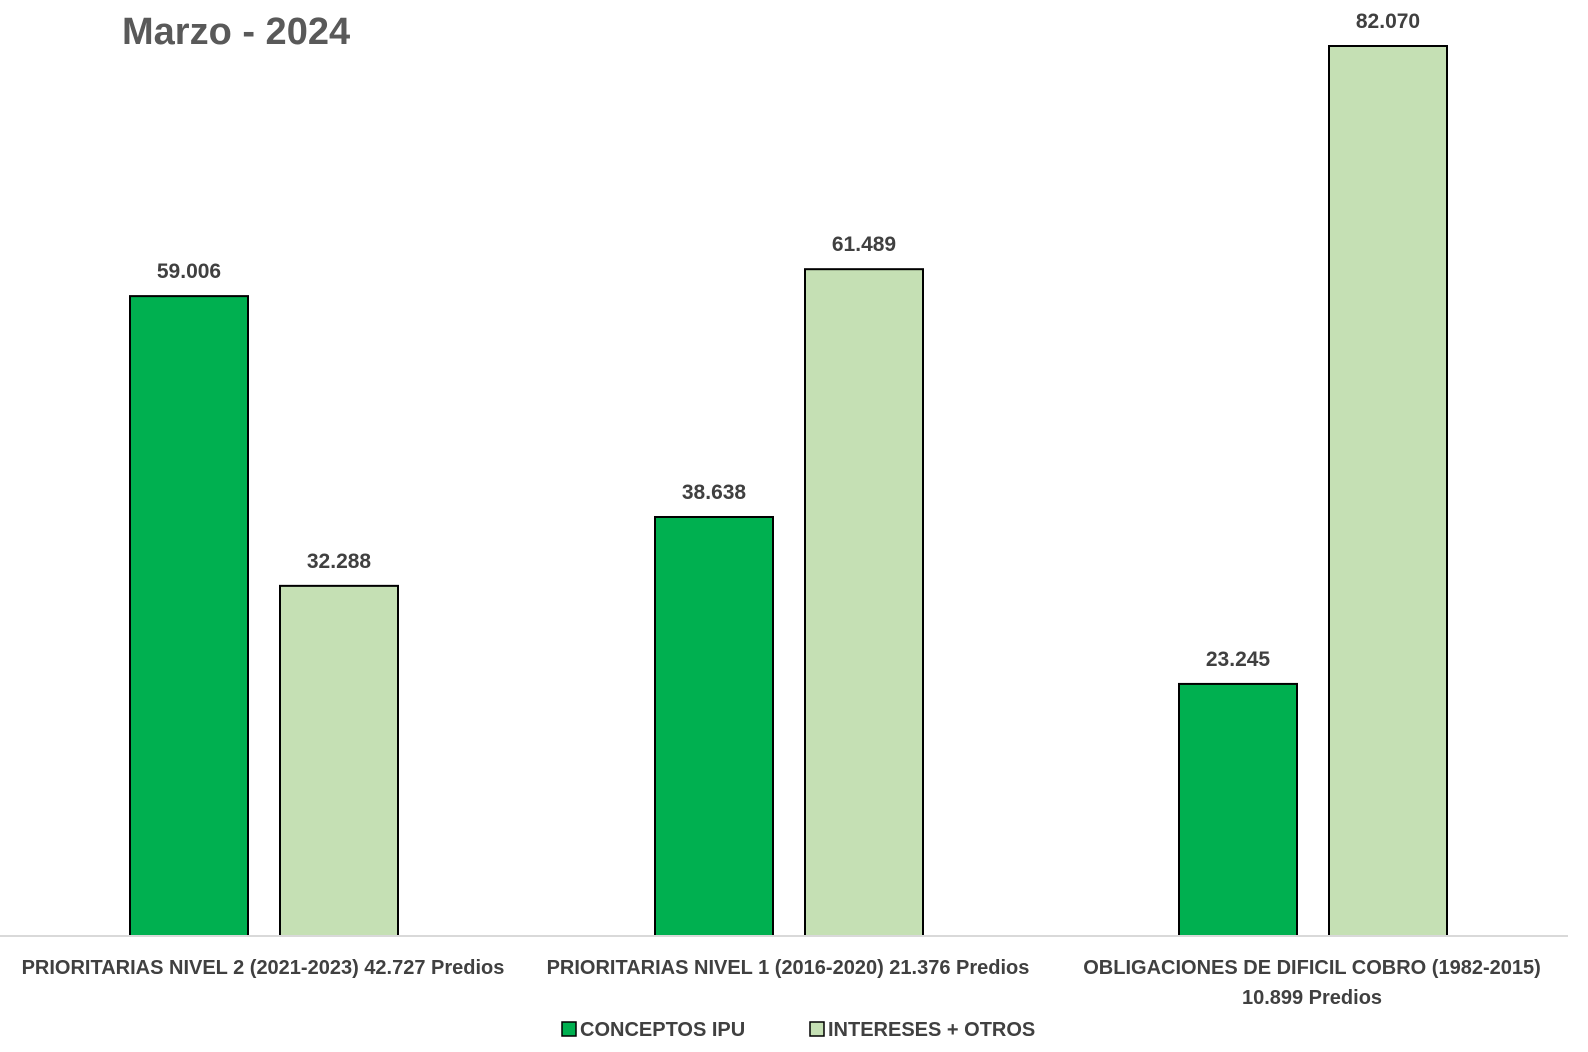  Describe the element at coordinates (662, 1030) in the screenshot. I see `legend-label-conceptos-ipu: CONCEPTOS IPU` at that location.